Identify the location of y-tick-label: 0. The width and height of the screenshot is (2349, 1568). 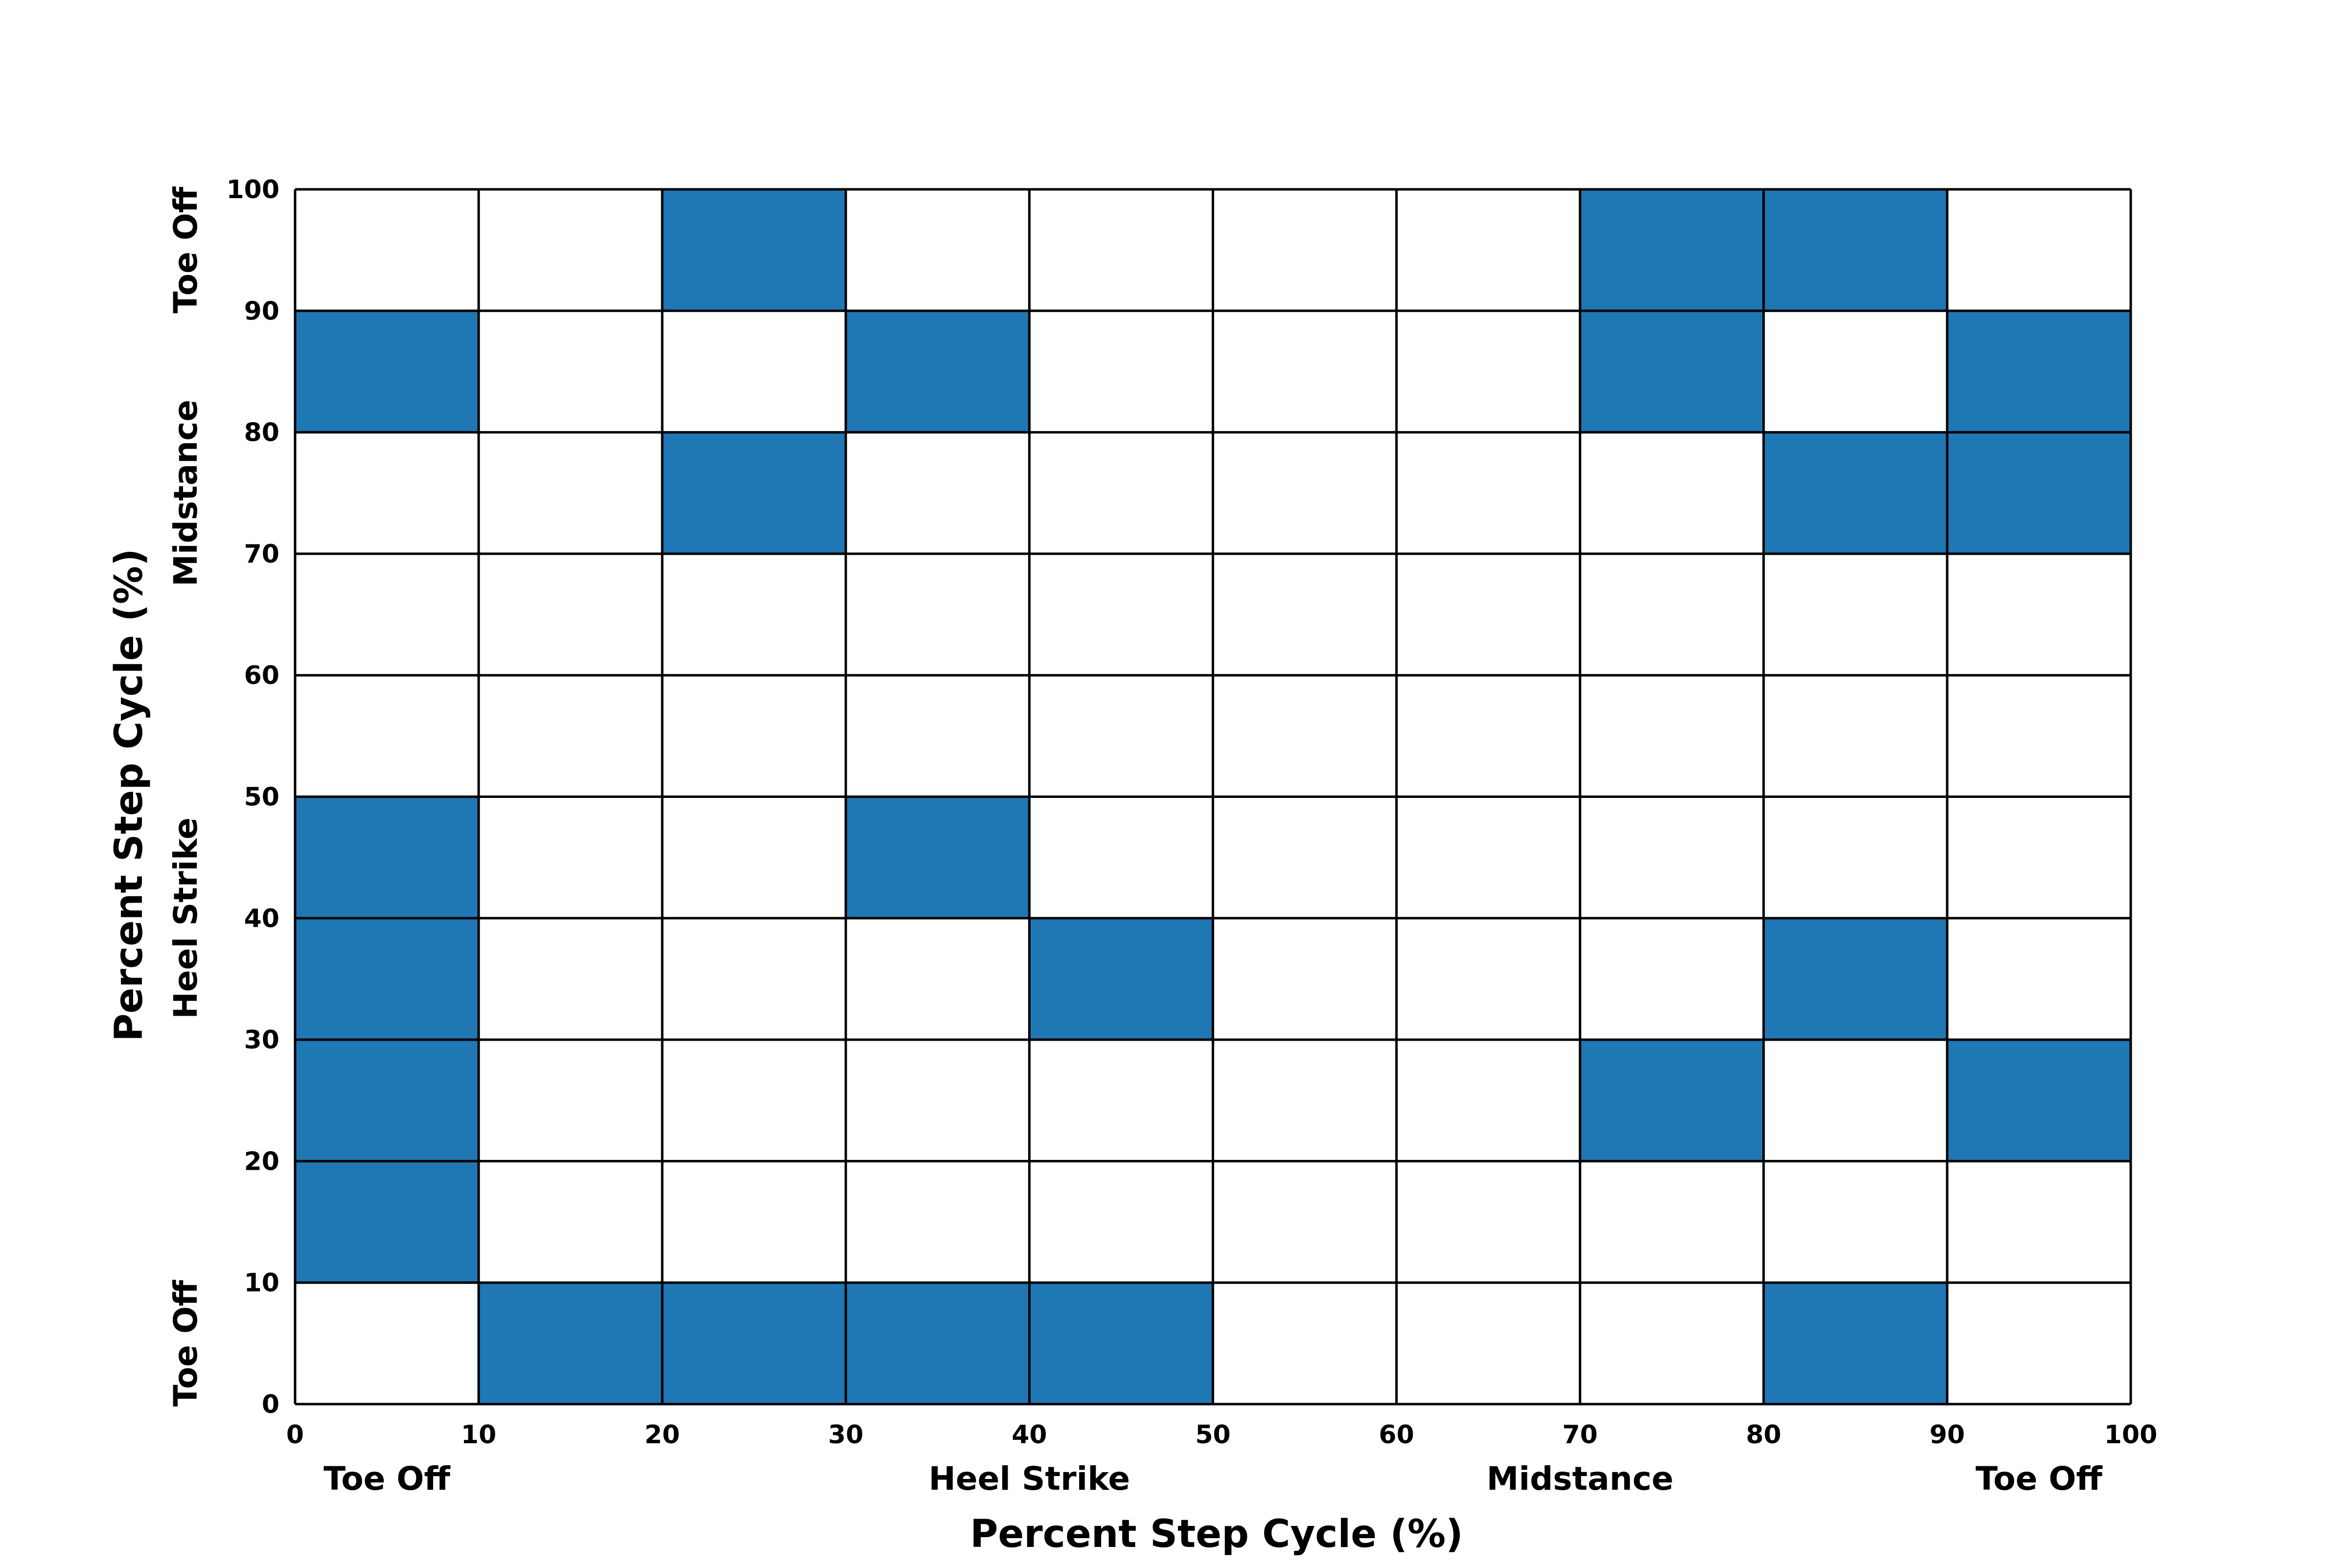
(271, 1404).